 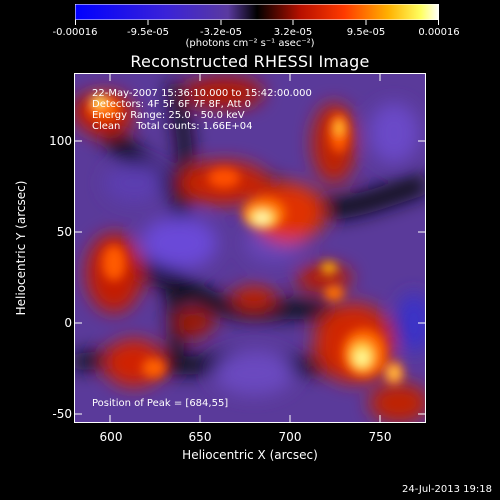 I want to click on colorbar-tick: -9.5e-05, so click(x=148, y=32).